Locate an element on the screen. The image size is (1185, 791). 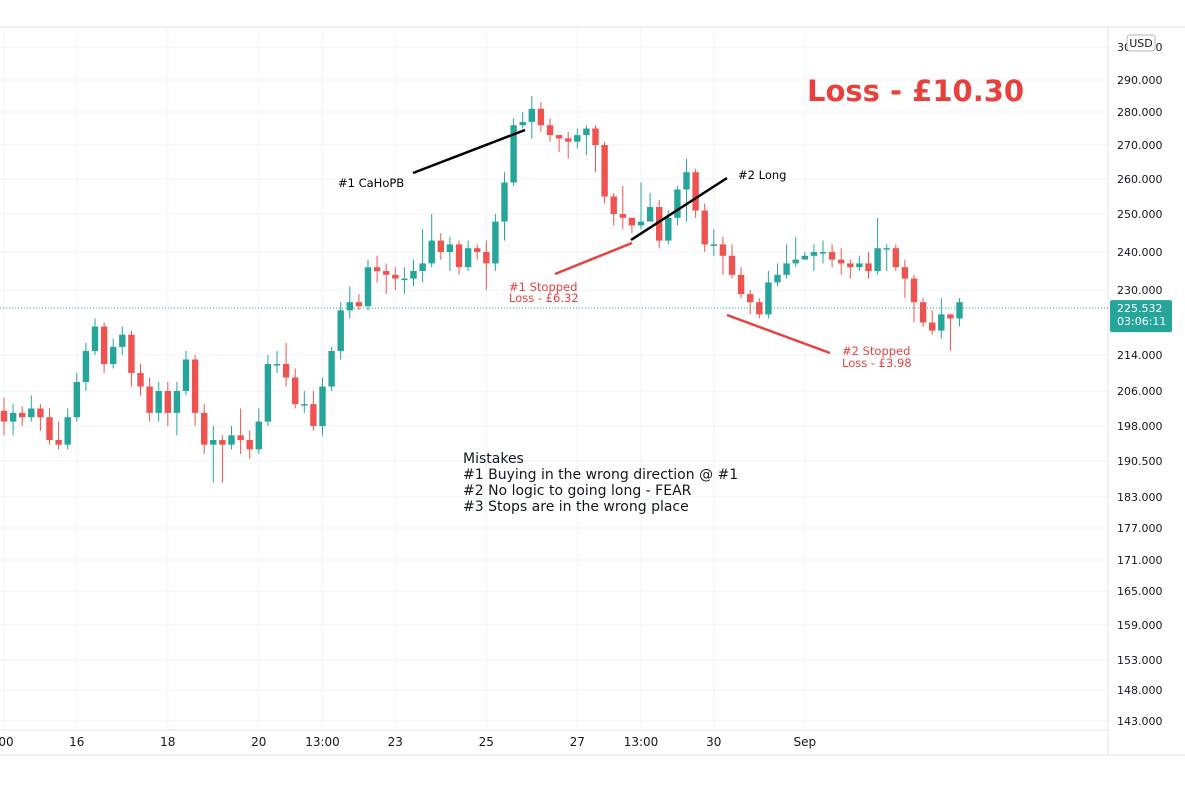
stop2-label-line1: #2 Stopped is located at coordinates (876, 351).